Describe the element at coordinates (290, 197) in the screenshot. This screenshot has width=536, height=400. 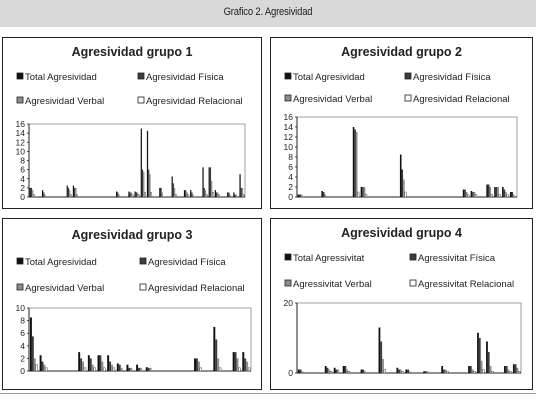
I see `y-tick-label: 0` at that location.